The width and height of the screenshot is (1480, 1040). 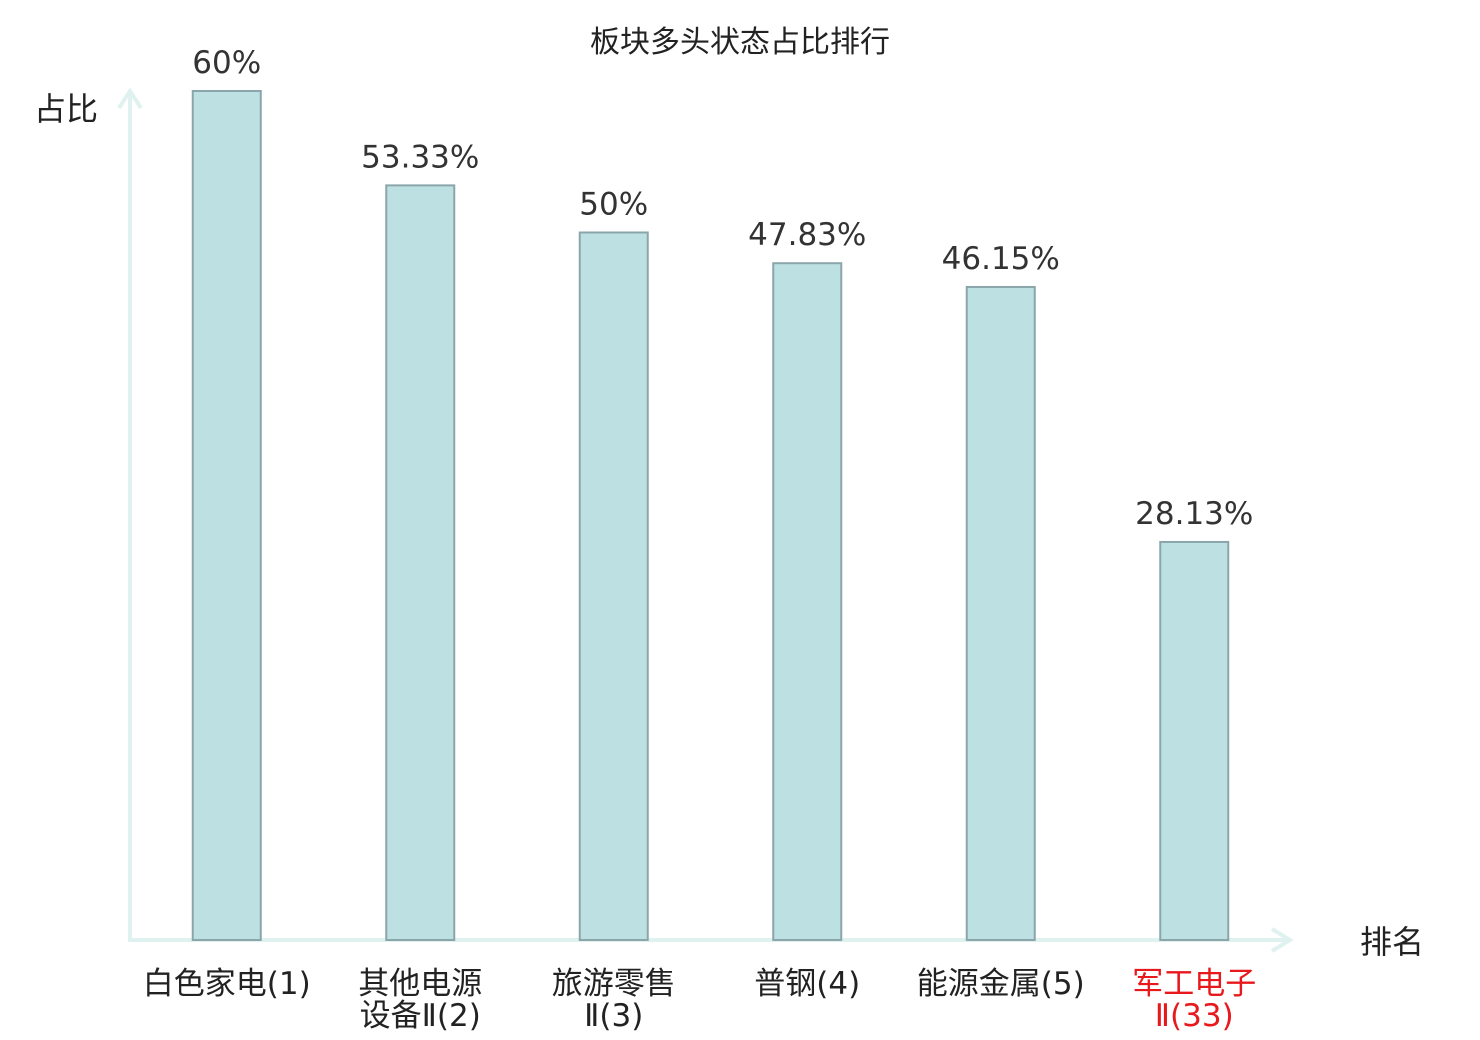 What do you see at coordinates (613, 1016) in the screenshot?
I see `category-label-3-line-2: Ⅱ(3)` at bounding box center [613, 1016].